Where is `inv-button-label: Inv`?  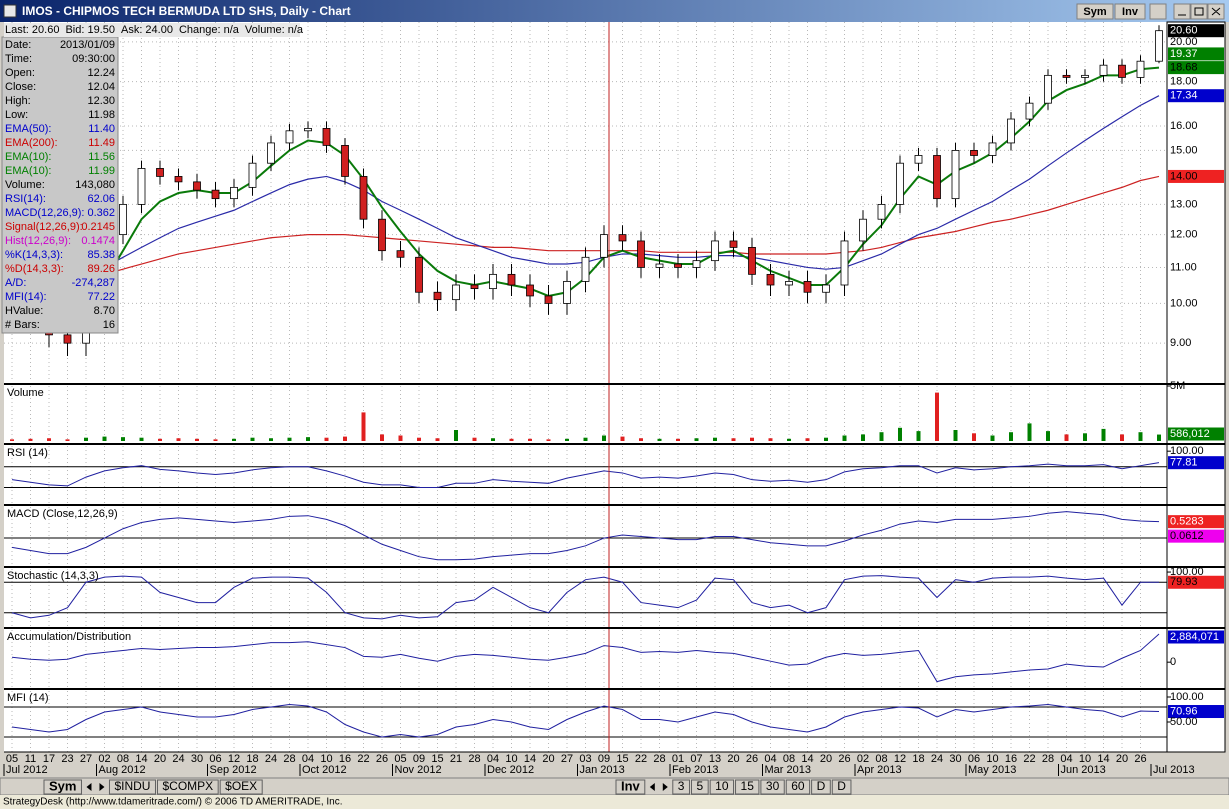 inv-button-label: Inv is located at coordinates (1130, 12).